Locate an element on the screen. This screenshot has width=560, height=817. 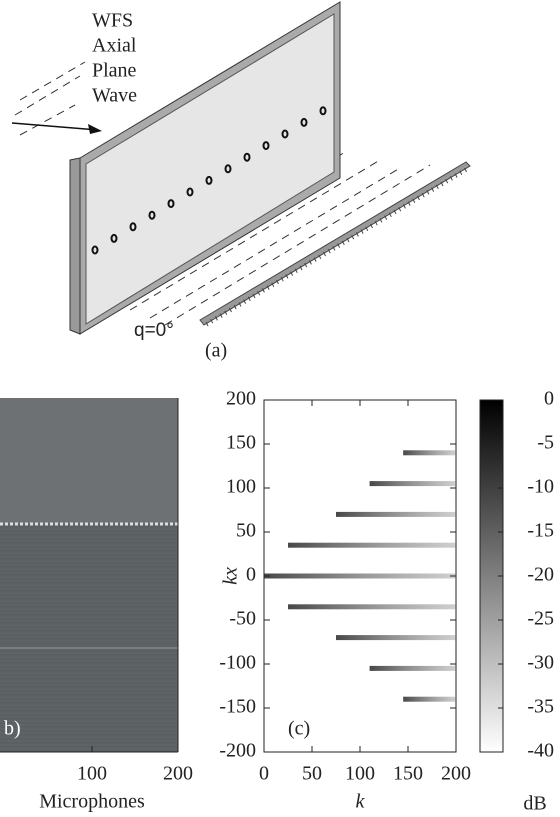
y-tick-label: -150 is located at coordinates (237, 707).